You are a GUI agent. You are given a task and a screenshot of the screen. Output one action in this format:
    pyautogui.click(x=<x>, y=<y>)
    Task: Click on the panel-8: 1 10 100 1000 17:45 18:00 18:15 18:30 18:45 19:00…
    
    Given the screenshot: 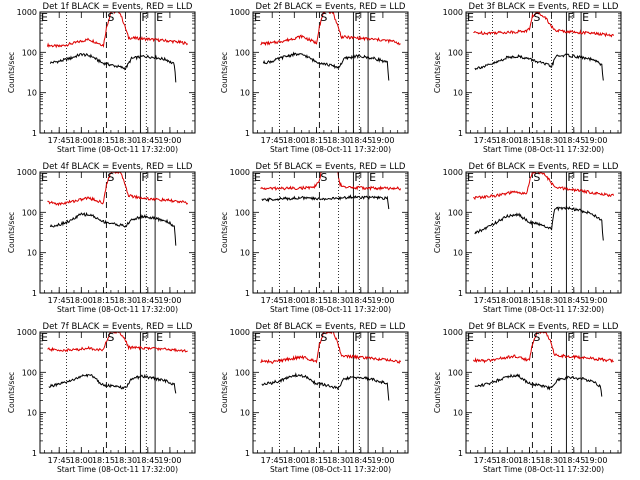 What is the action you would take?
    pyautogui.click(x=314, y=398)
    